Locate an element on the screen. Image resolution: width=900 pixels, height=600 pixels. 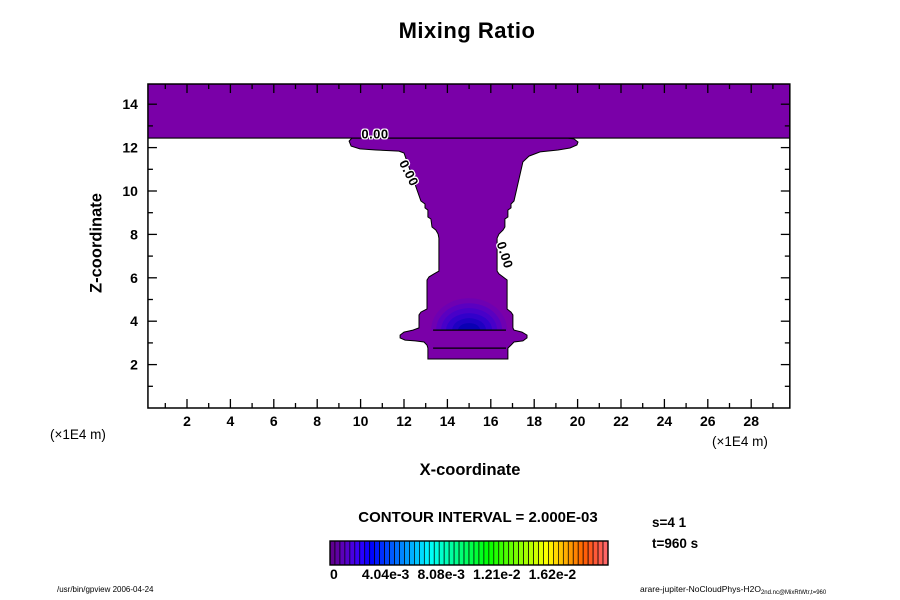
x-tick-label: 10 is located at coordinates (361, 421).